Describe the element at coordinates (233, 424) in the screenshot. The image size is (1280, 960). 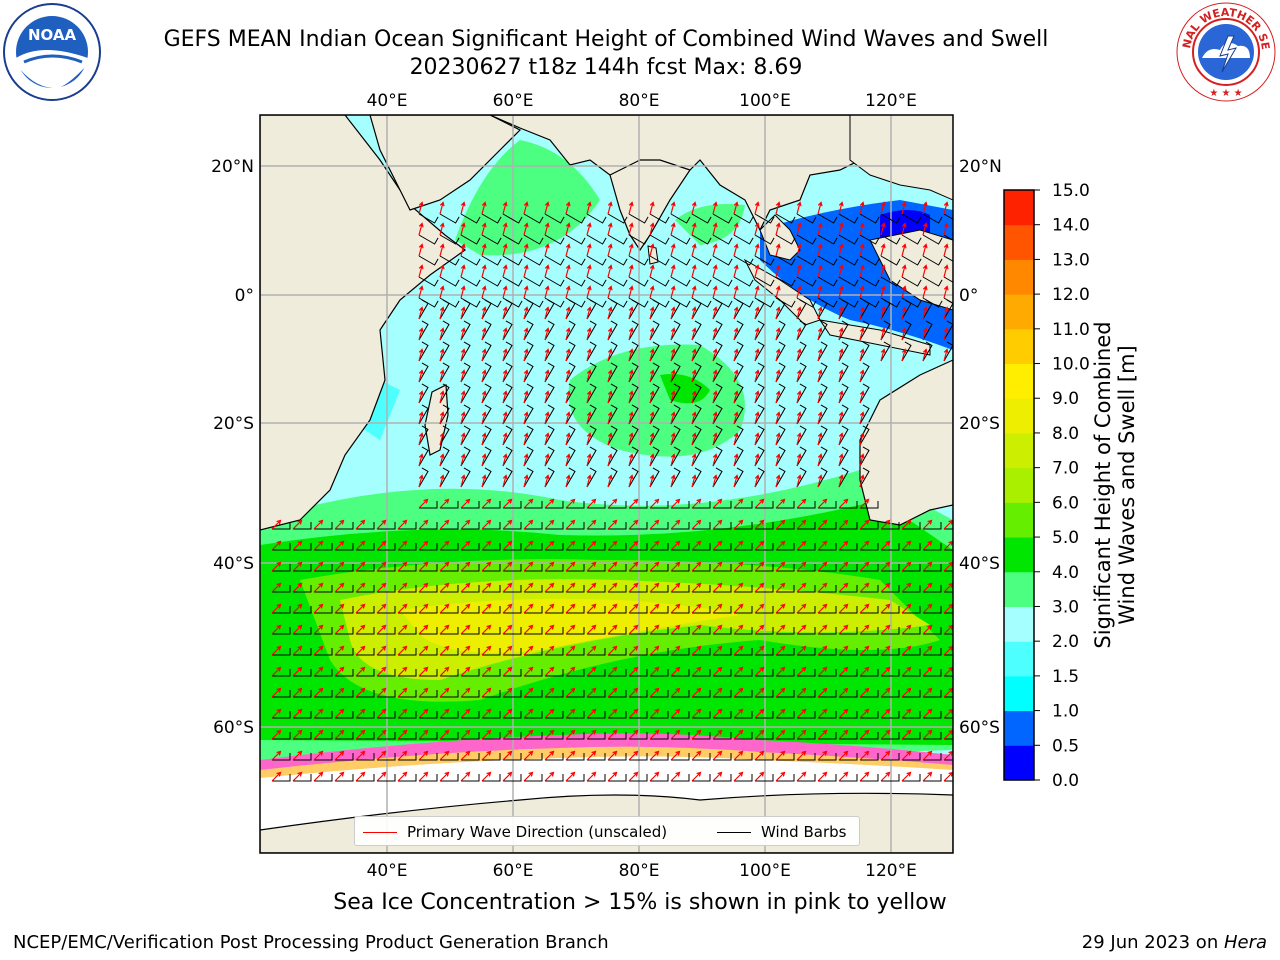
I see `lat-label-left-20s: 20°S` at that location.